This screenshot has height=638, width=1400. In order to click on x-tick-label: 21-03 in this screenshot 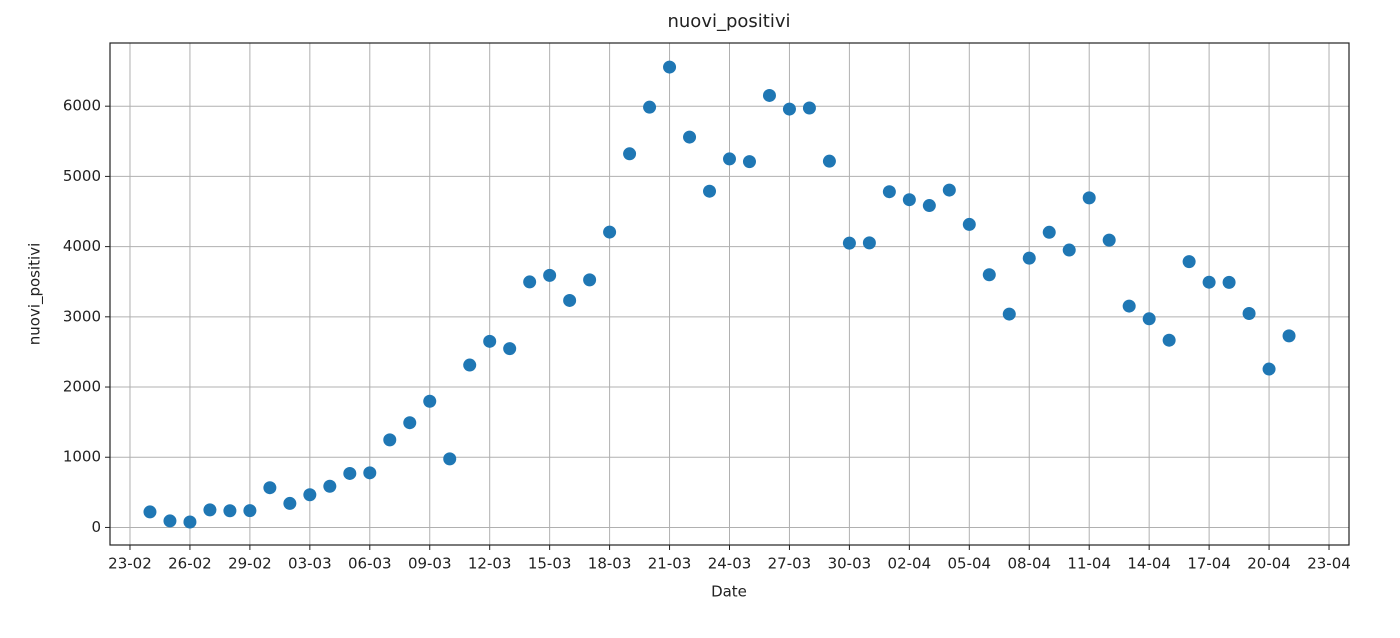, I will do `click(670, 564)`.